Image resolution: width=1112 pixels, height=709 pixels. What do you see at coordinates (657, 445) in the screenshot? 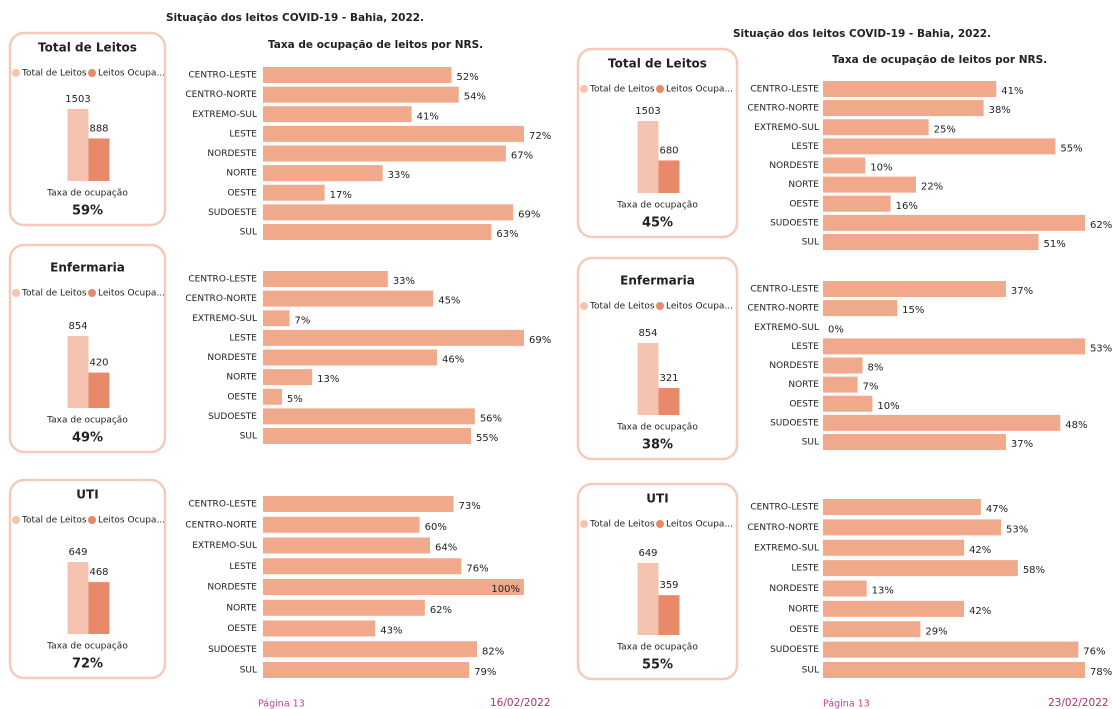
I see `rate: 38%` at bounding box center [657, 445].